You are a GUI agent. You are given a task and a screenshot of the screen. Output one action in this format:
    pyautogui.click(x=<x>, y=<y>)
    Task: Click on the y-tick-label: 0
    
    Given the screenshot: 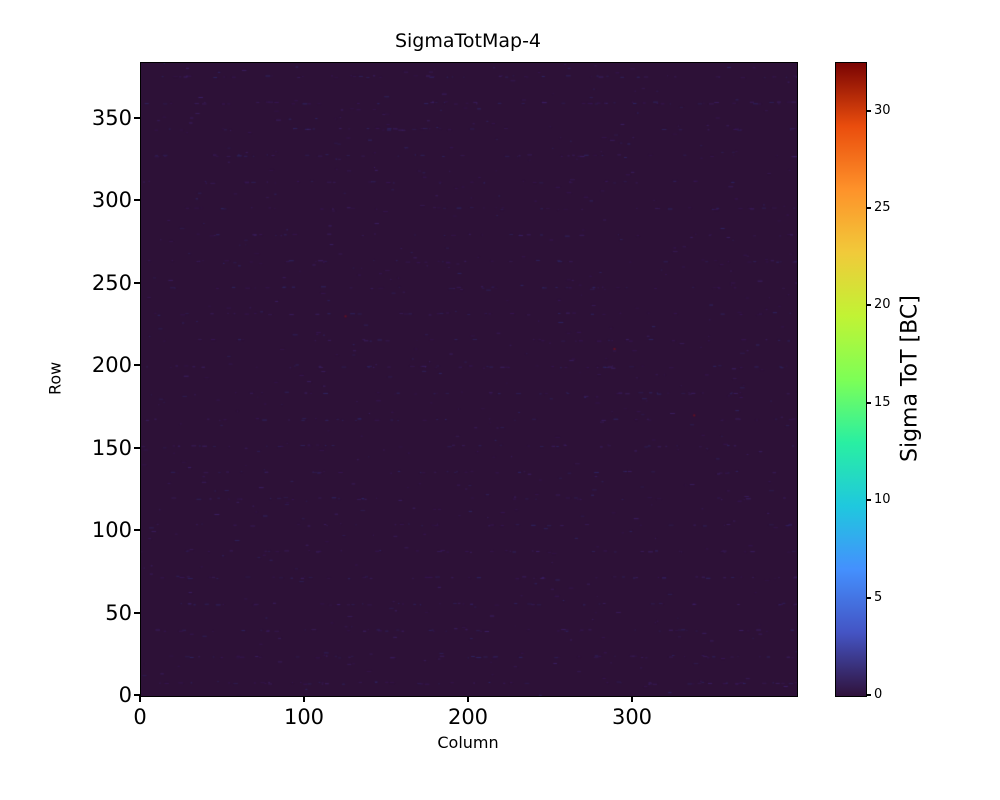 What is the action you would take?
    pyautogui.click(x=125, y=695)
    